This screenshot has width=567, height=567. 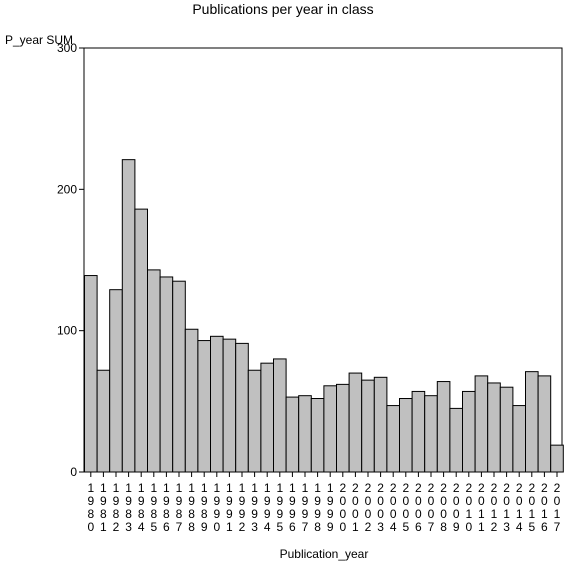 What do you see at coordinates (324, 554) in the screenshot?
I see `x-axis-label: Publication_year` at bounding box center [324, 554].